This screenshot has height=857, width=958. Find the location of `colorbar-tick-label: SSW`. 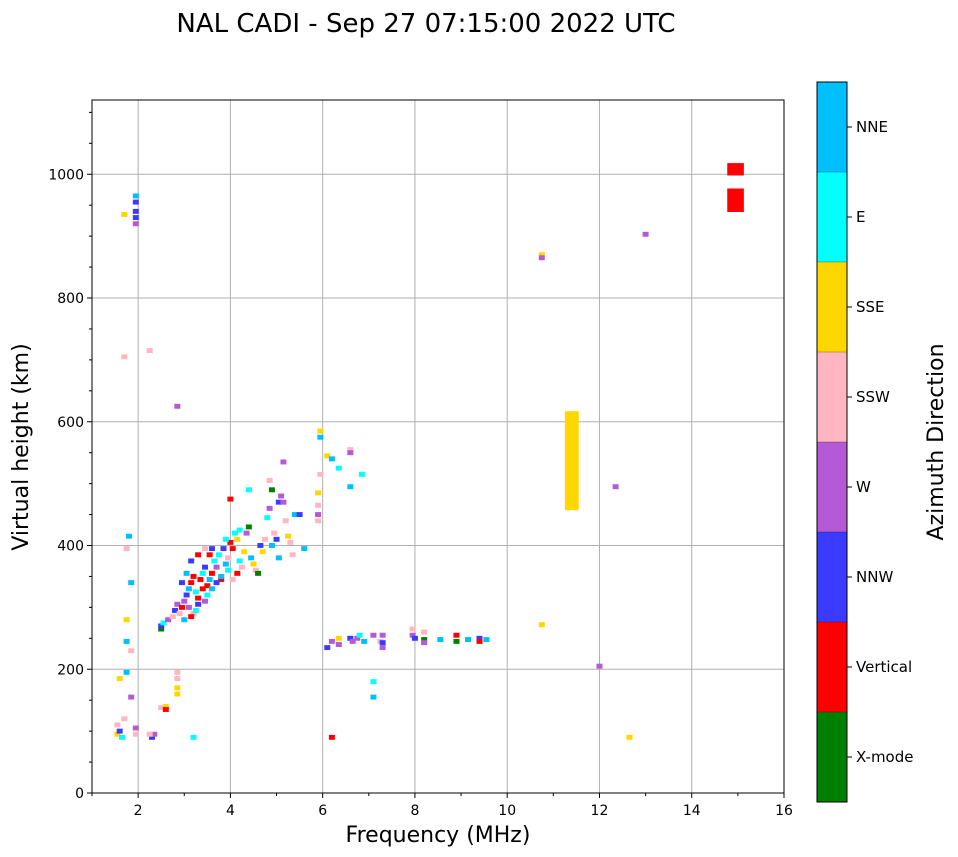

colorbar-tick-label: SSW is located at coordinates (873, 397).